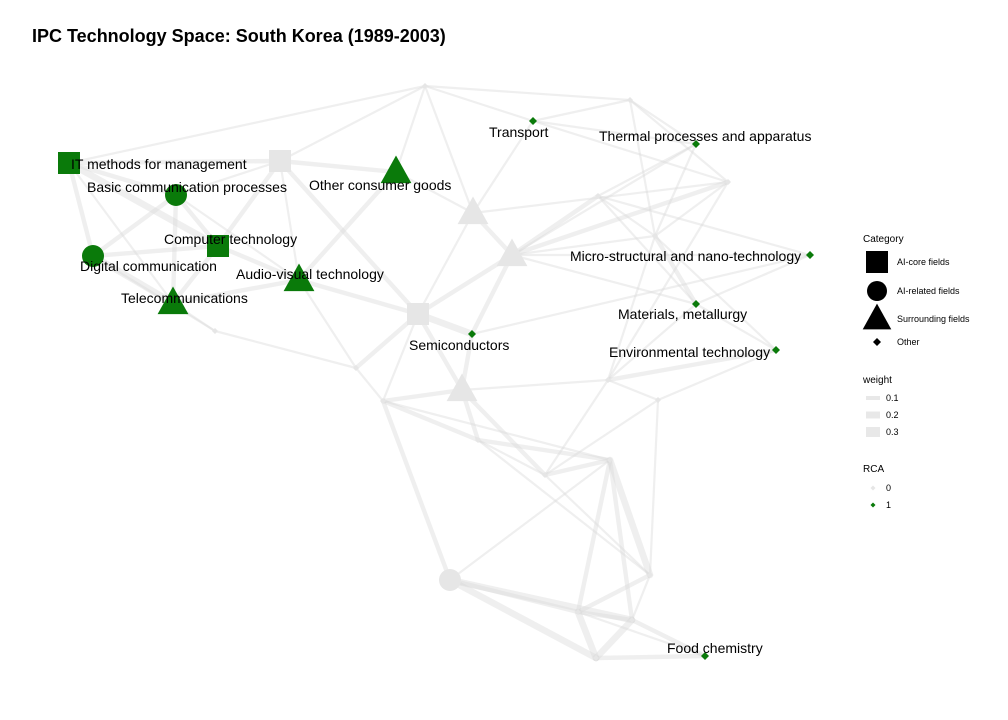 This screenshot has width=1008, height=720. I want to click on edge-g3-mm, so click(604, 279).